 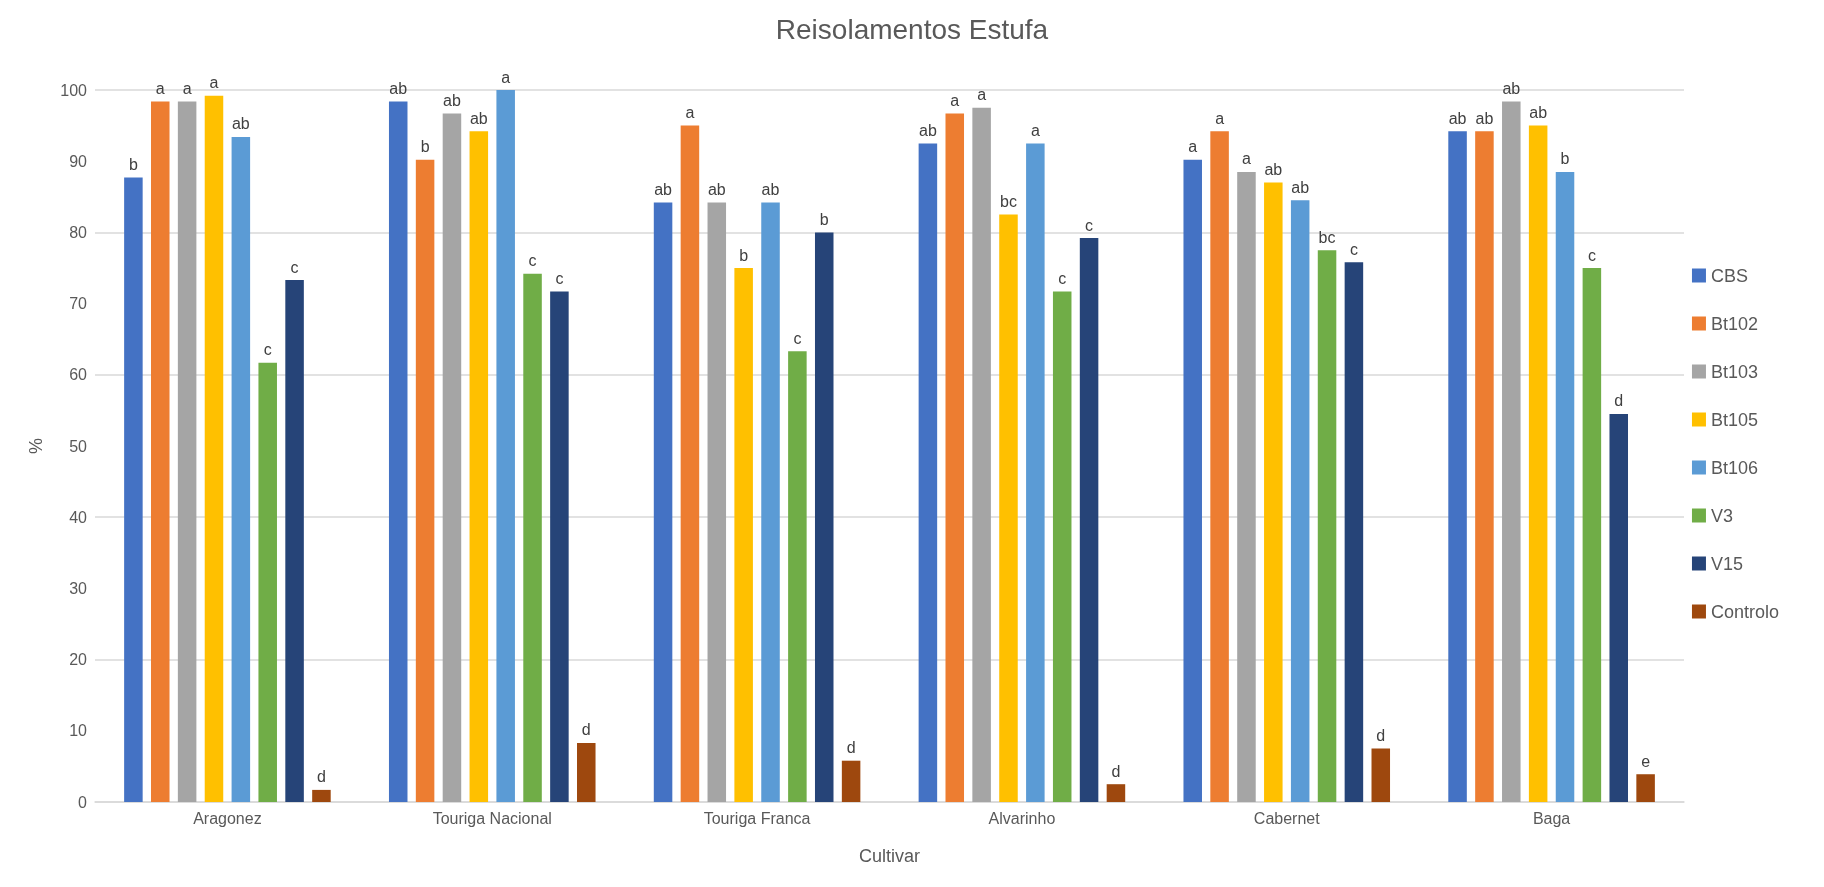 I want to click on chart-title: Reisolamentos Estufa, so click(x=912, y=29).